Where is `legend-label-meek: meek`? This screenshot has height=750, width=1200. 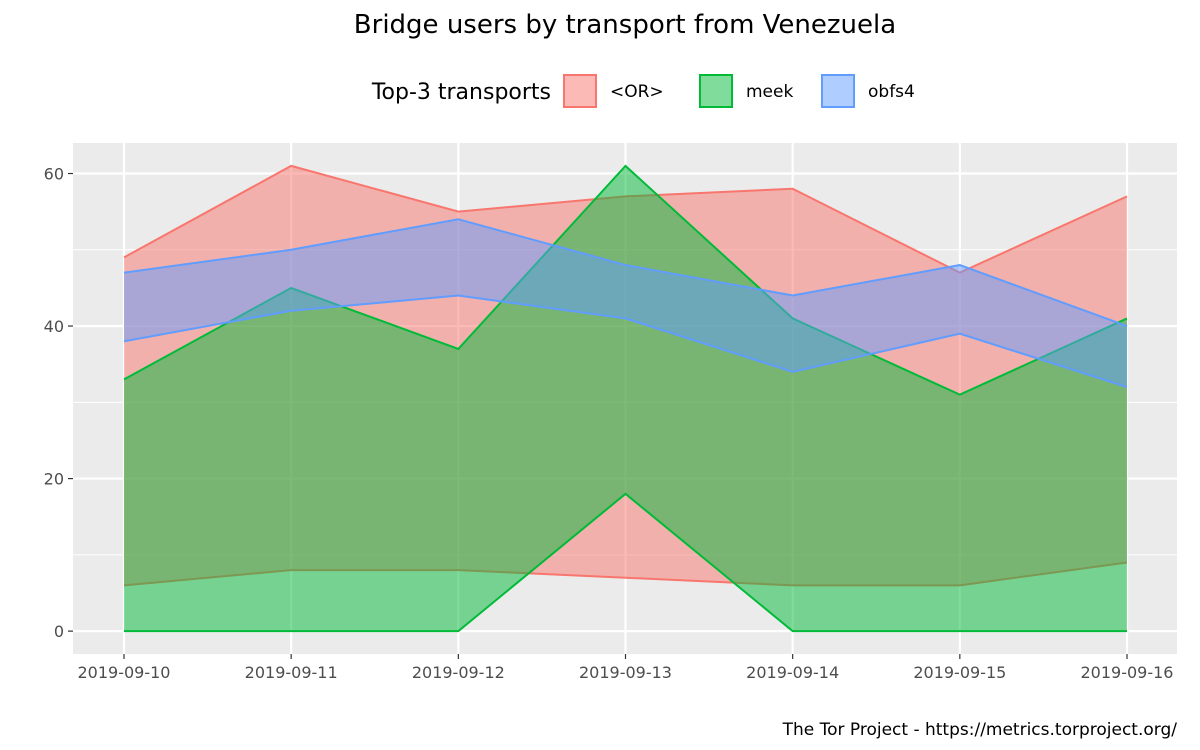 legend-label-meek: meek is located at coordinates (769, 92).